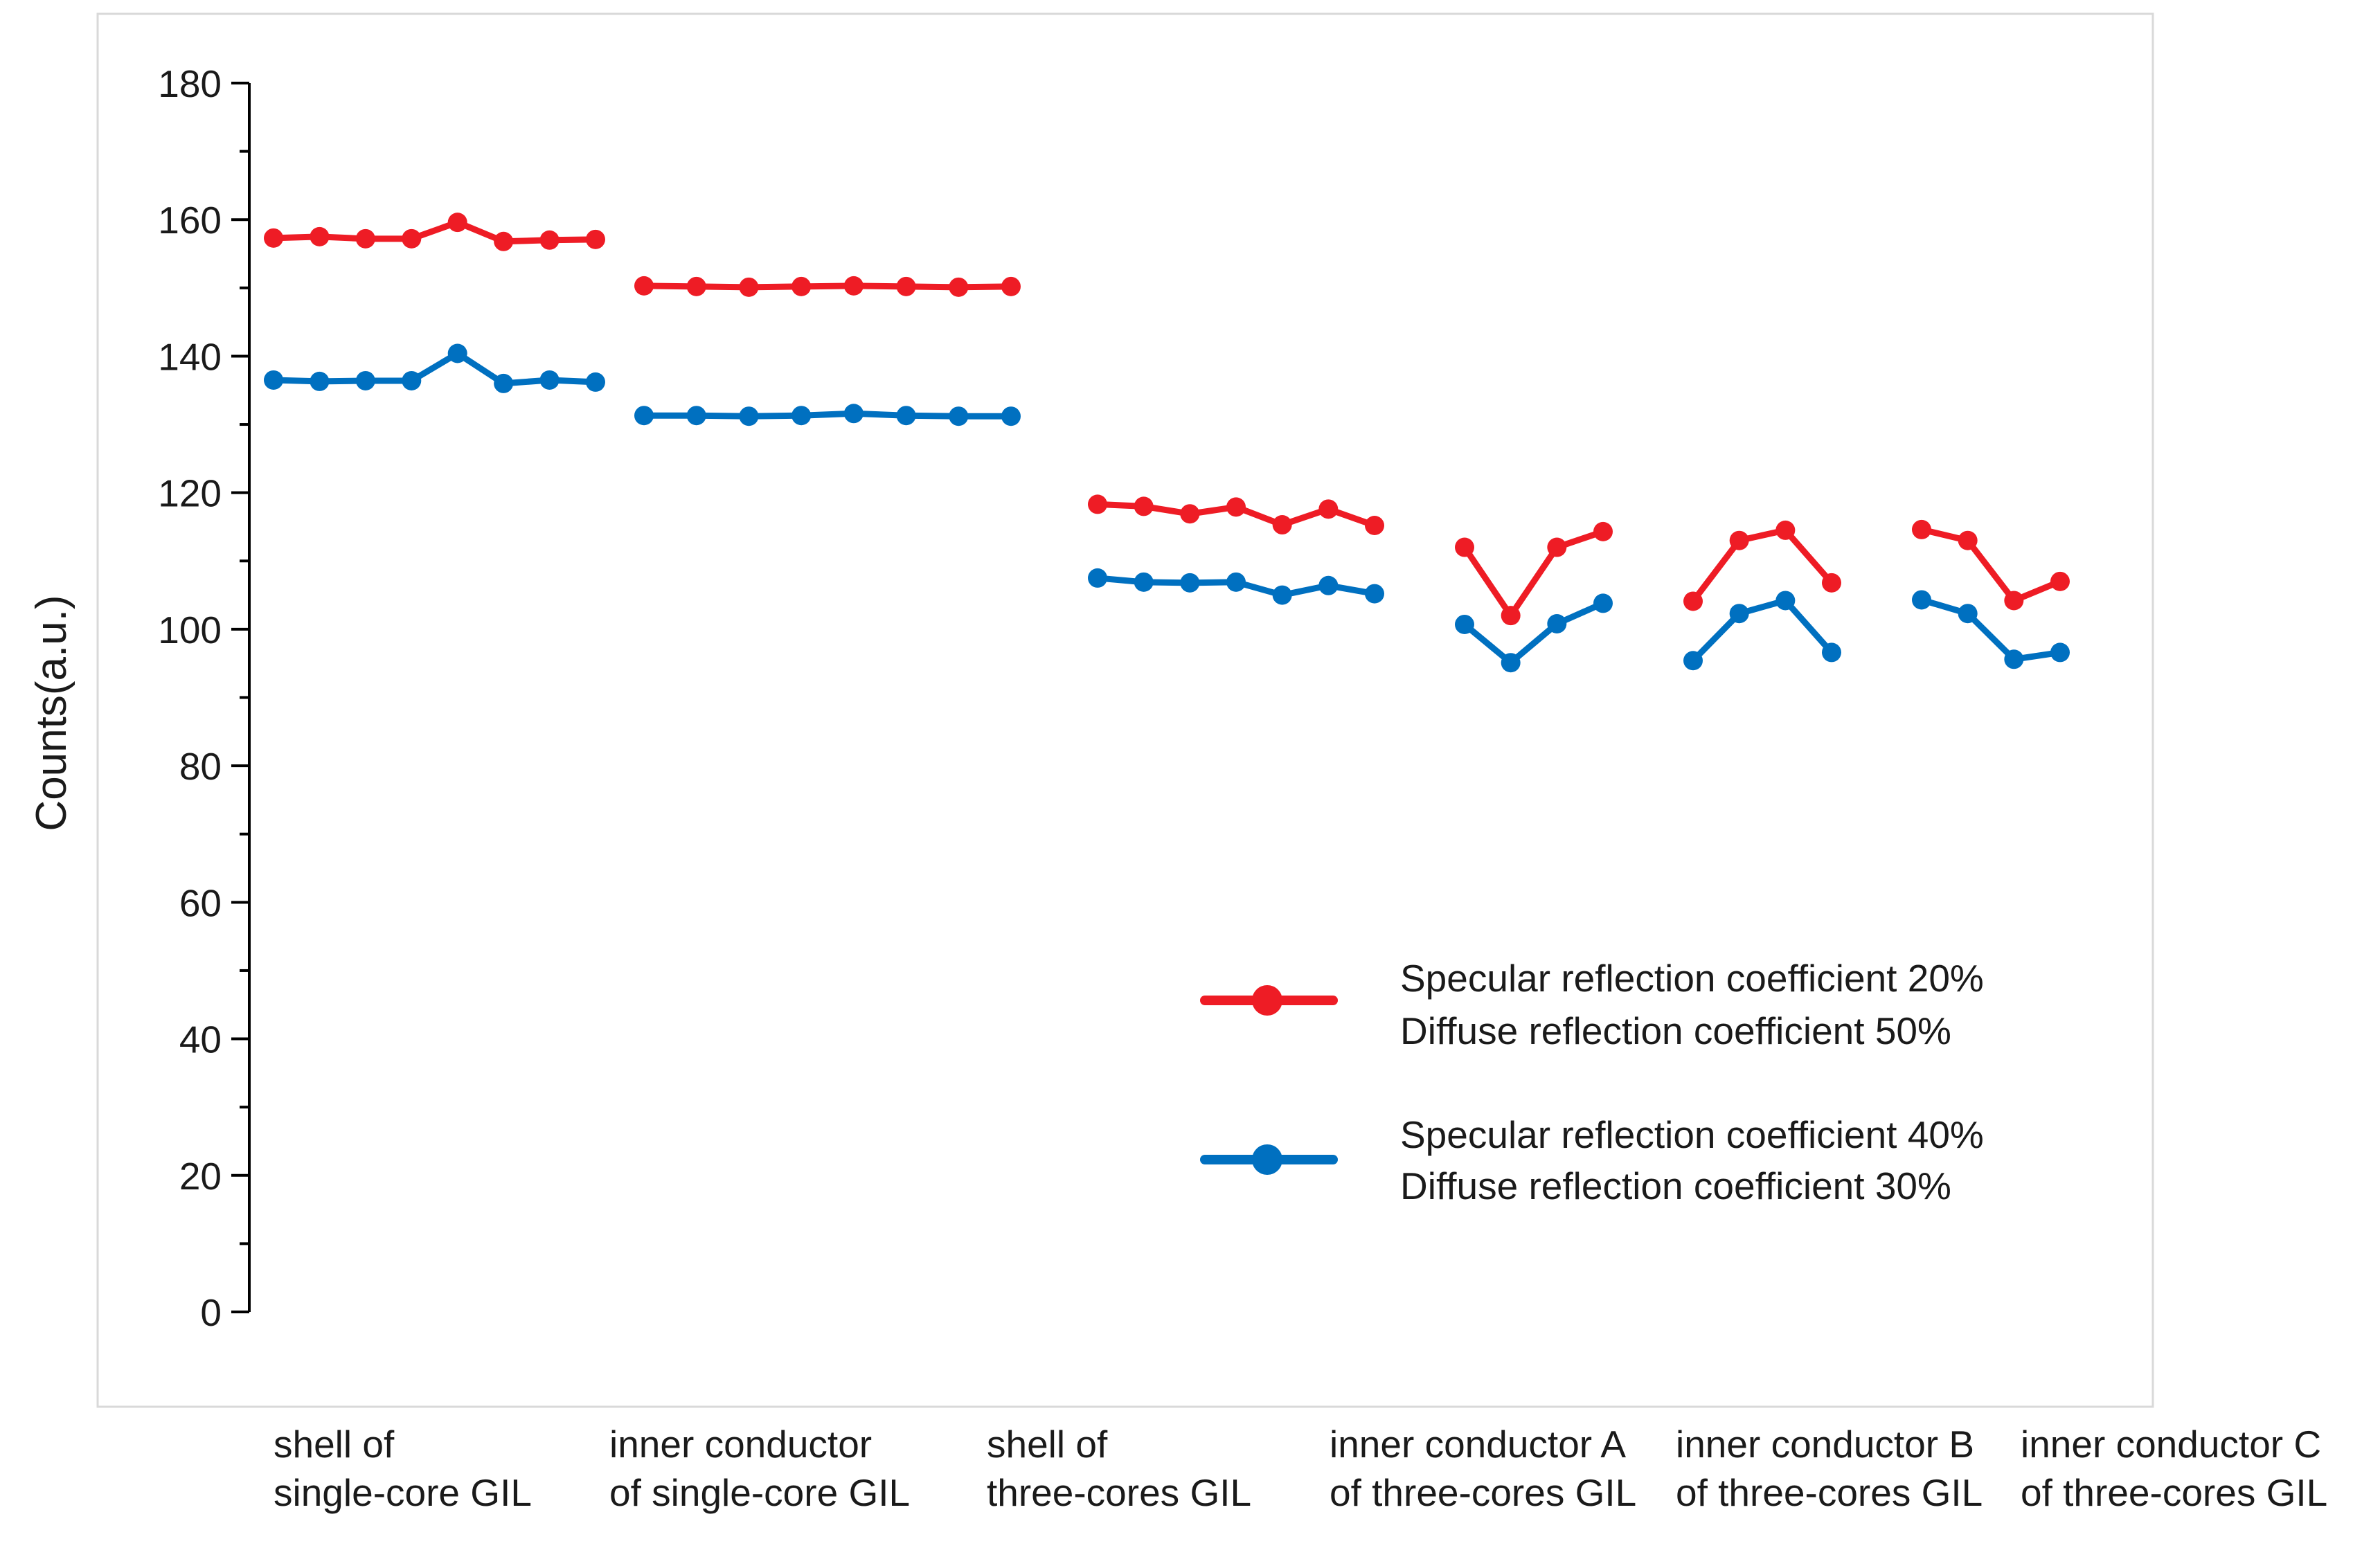  I want to click on y-tick-label: 180, so click(190, 83).